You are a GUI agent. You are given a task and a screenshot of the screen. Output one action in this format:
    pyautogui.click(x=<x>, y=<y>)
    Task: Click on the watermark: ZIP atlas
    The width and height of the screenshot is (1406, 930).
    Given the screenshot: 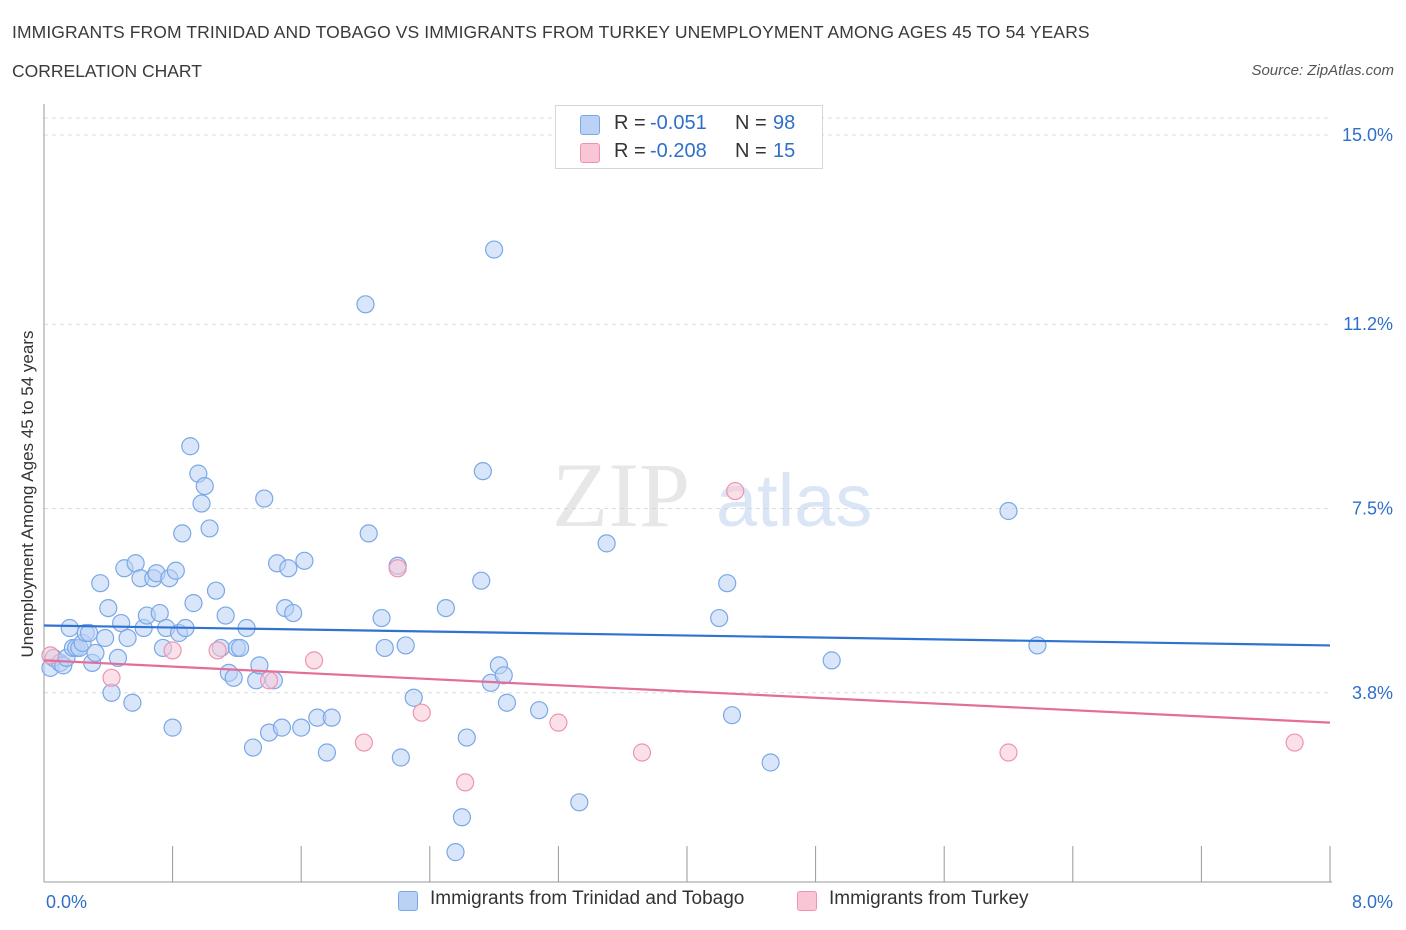 What is the action you would take?
    pyautogui.click(x=712, y=495)
    